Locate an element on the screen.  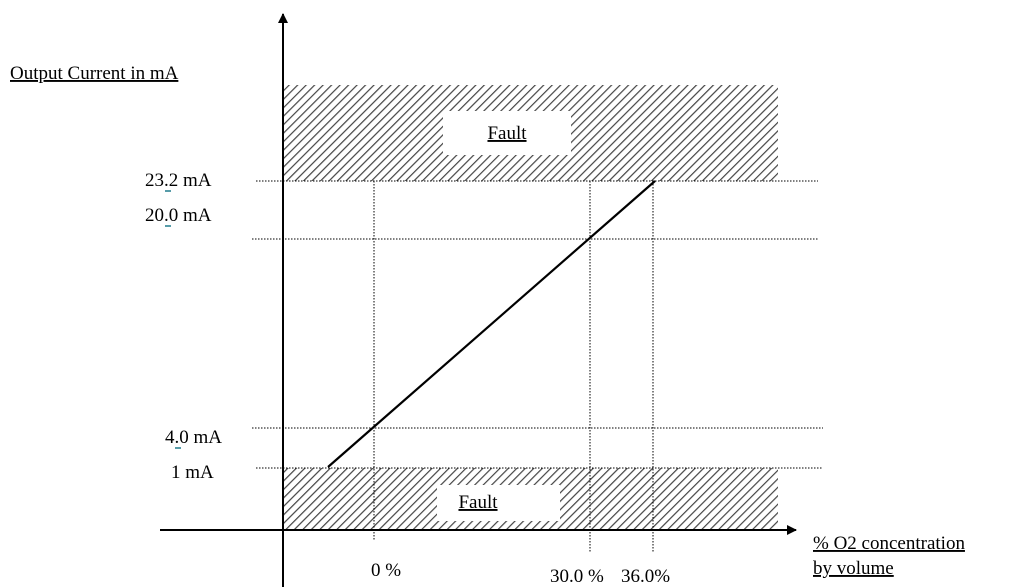
y-tick-label: 4.0 mA is located at coordinates (193, 437).